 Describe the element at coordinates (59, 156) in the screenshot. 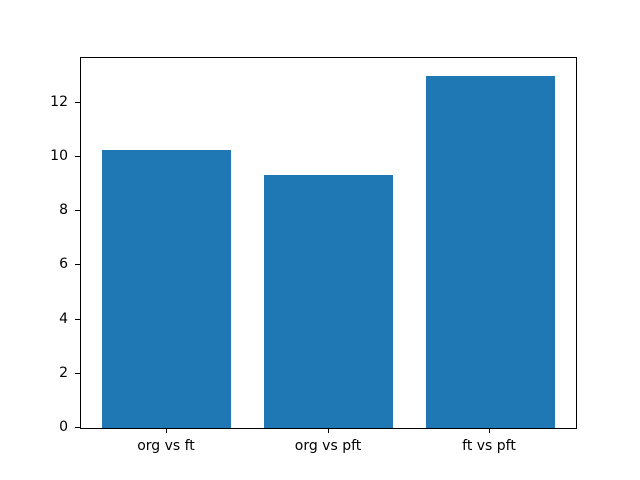

I see `y-tick-label: 10` at that location.